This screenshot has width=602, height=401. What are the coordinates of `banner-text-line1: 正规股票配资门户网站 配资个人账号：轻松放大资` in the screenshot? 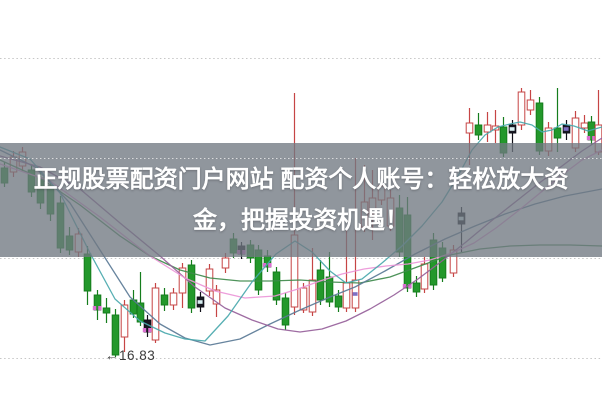 It's located at (301, 179).